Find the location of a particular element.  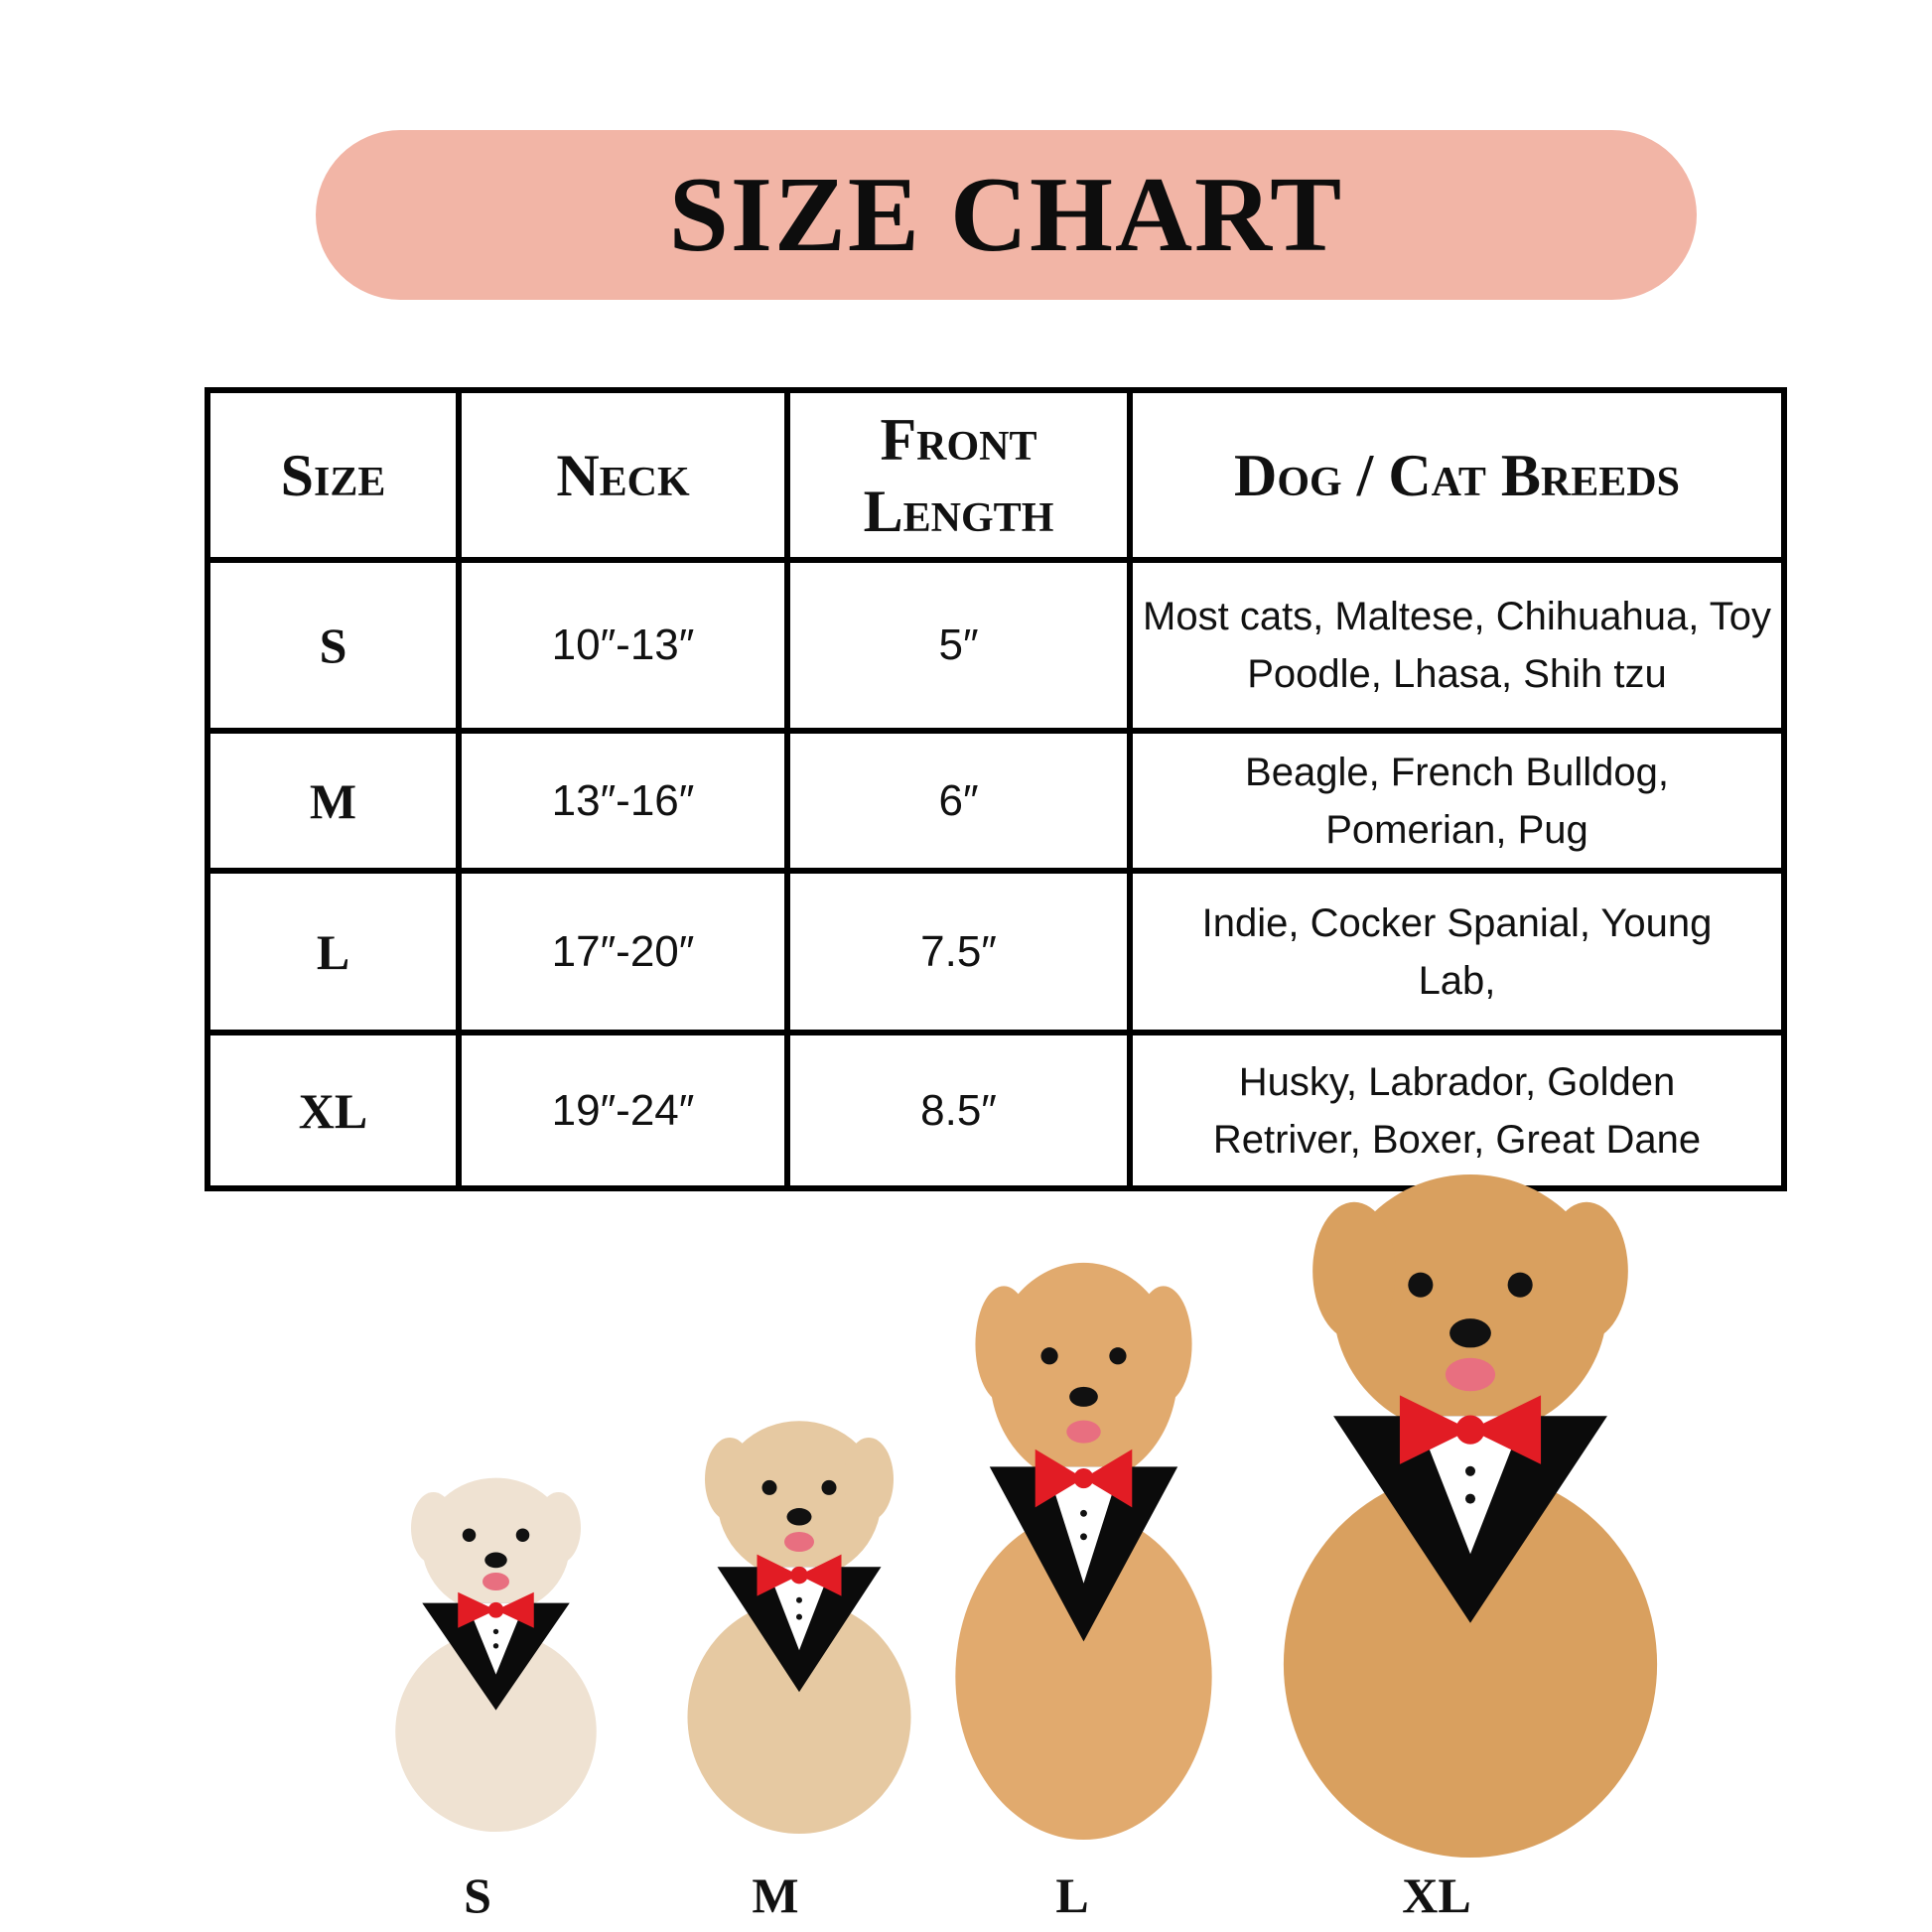

page-title: SIZE CHART is located at coordinates (1006, 215).